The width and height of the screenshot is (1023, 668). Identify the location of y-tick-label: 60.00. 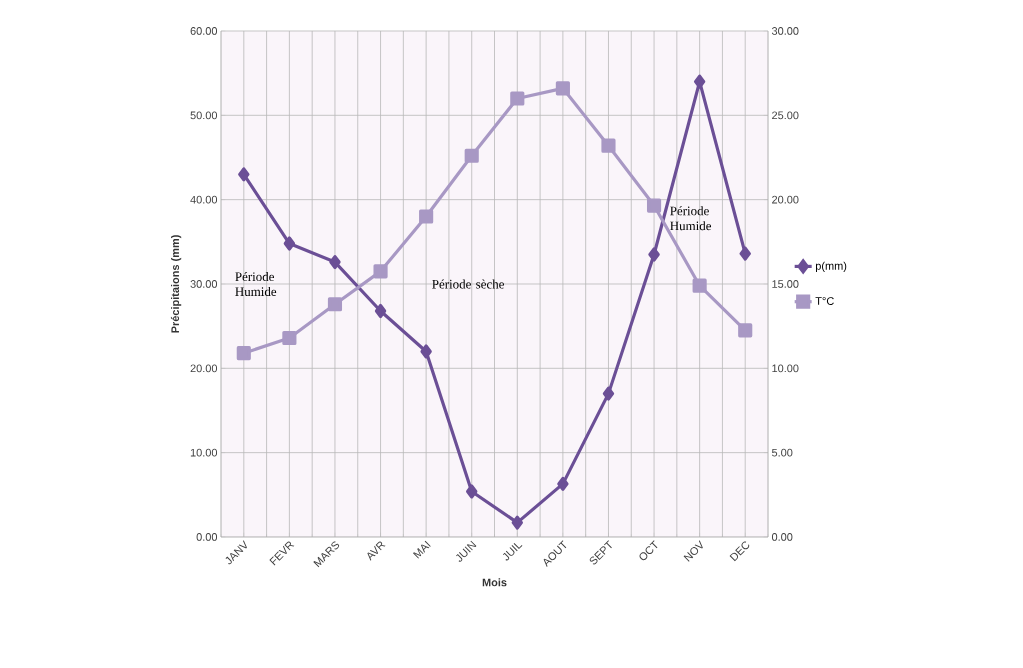
(204, 31).